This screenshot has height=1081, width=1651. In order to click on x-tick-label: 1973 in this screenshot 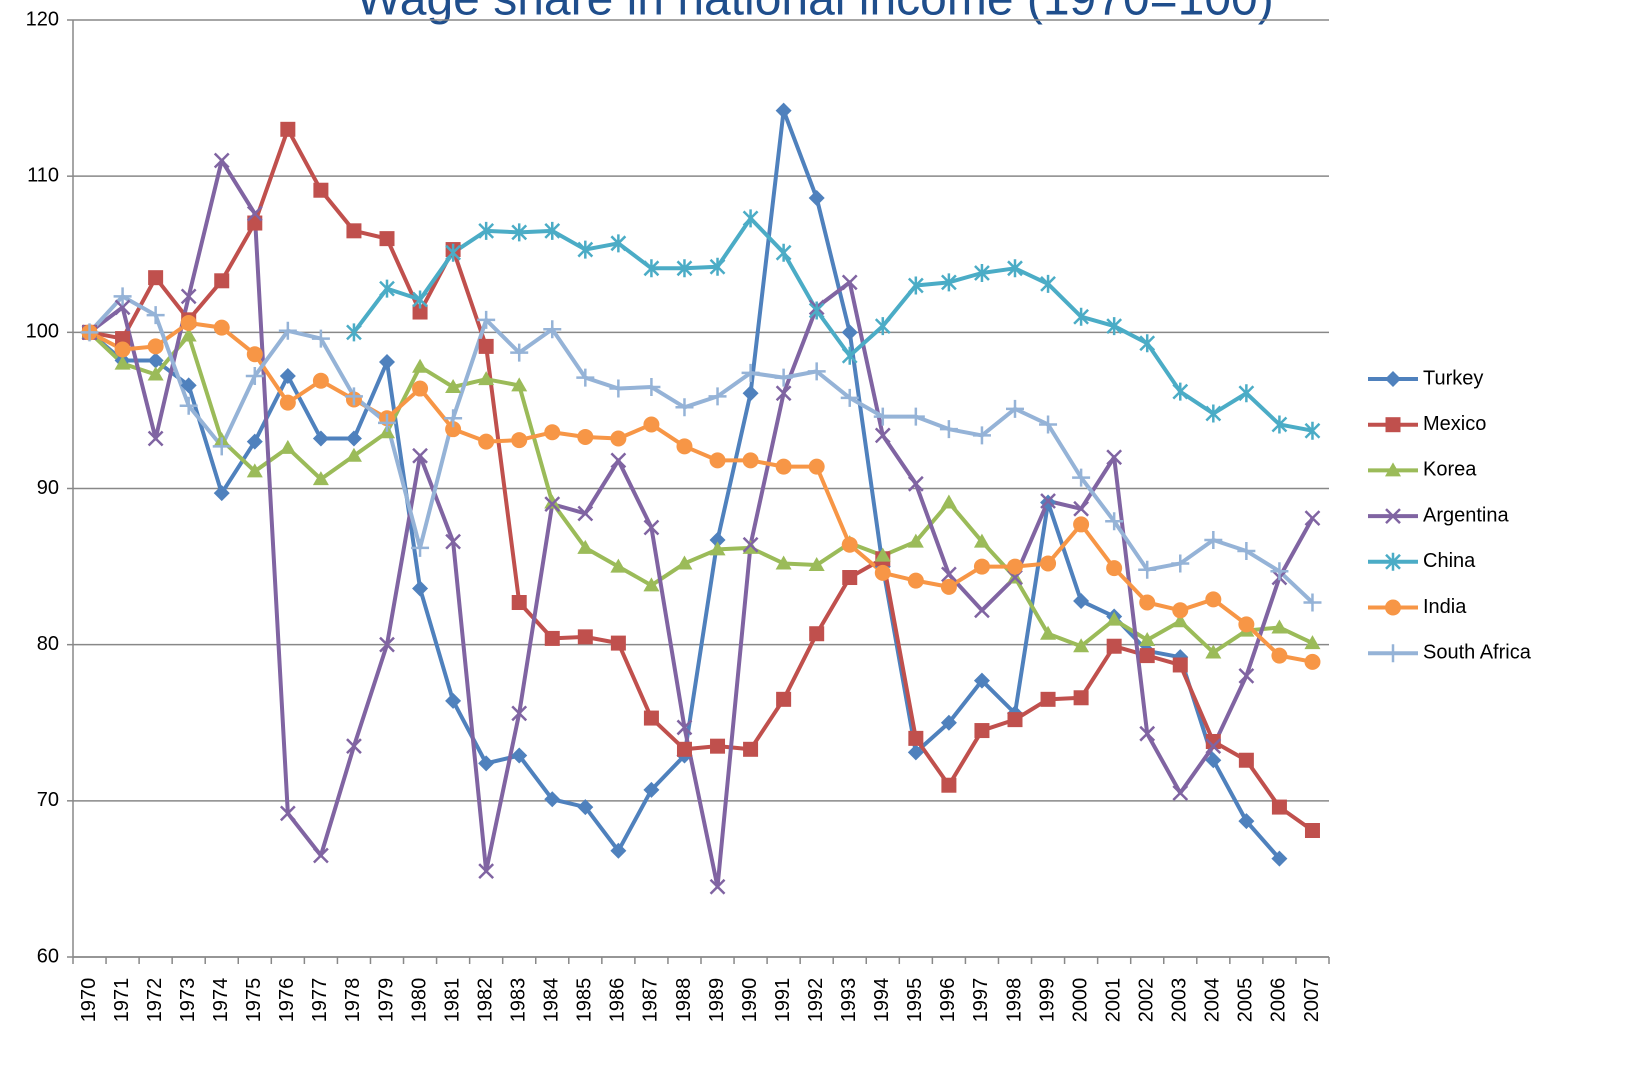, I will do `click(188, 1000)`.